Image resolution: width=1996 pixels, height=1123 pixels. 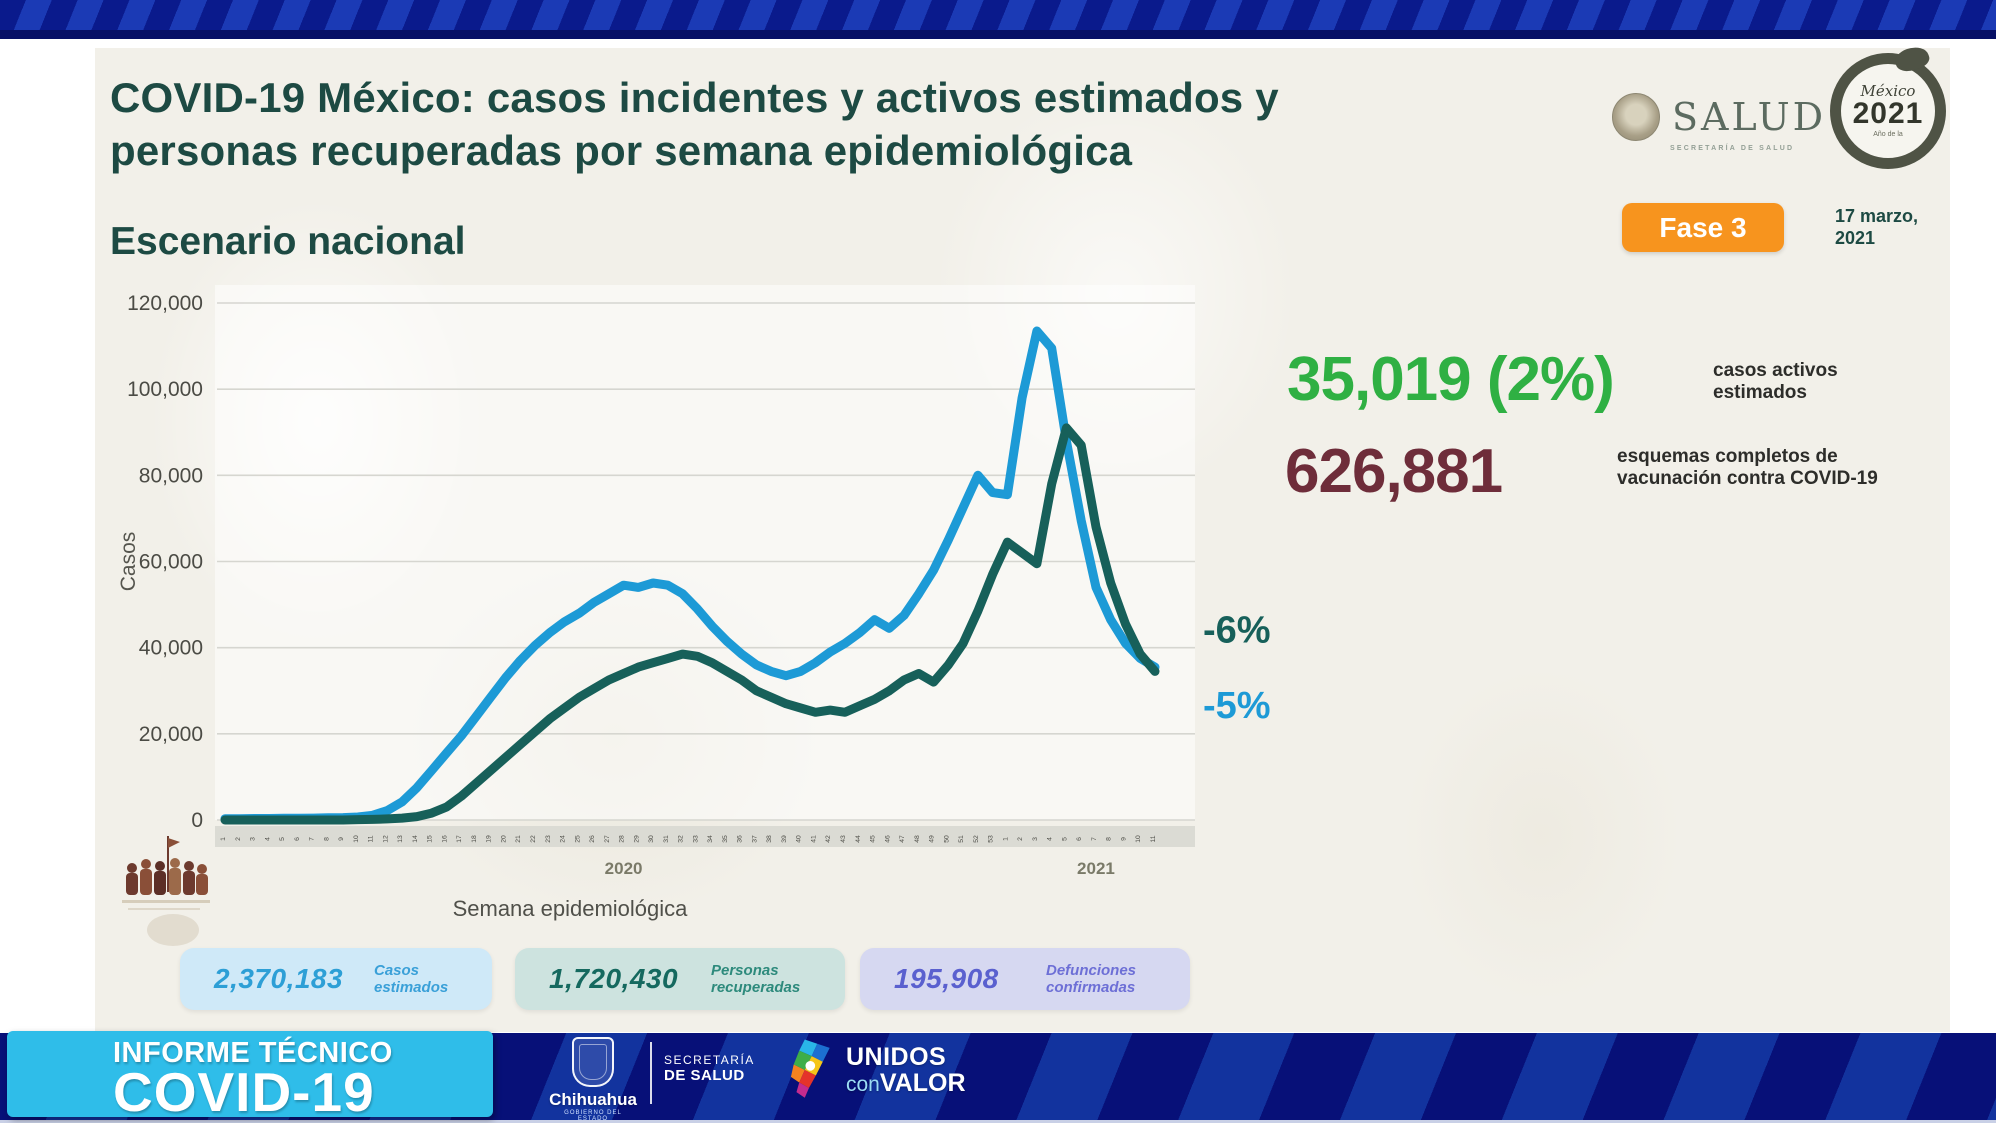 I want to click on fase-3-badge: Fase 3, so click(x=1703, y=227).